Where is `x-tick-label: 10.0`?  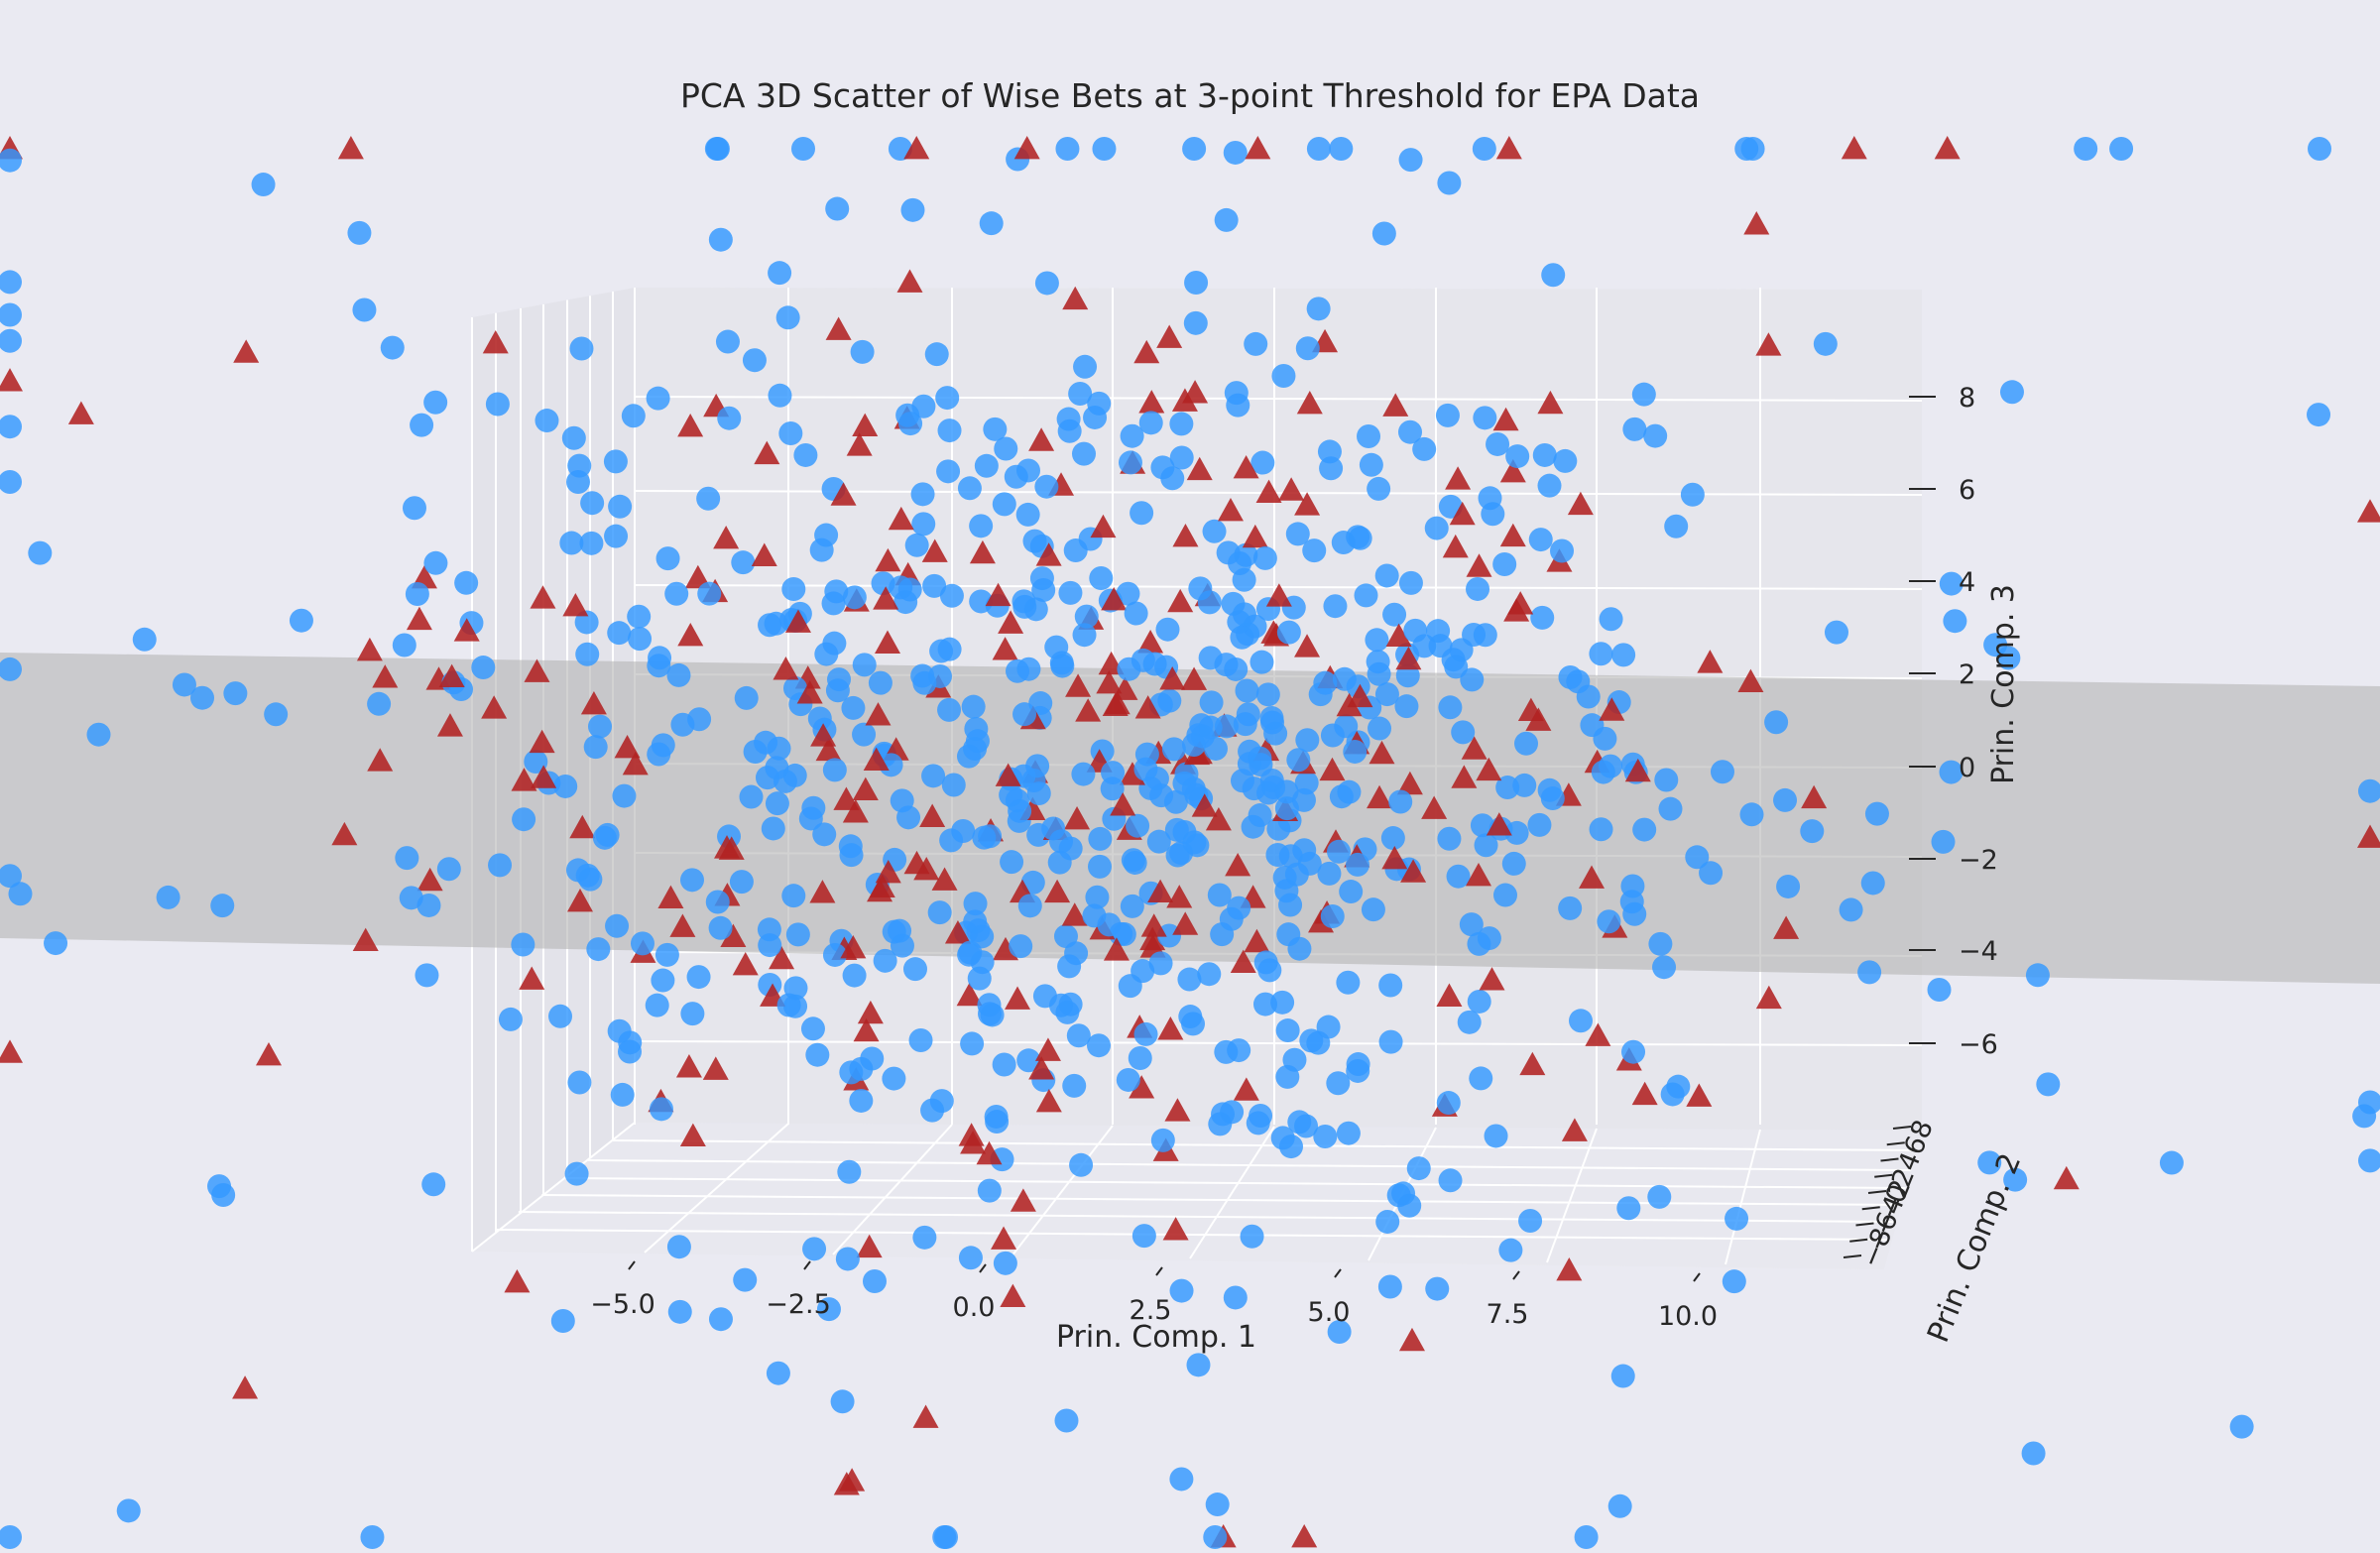
x-tick-label: 10.0 is located at coordinates (1688, 1316).